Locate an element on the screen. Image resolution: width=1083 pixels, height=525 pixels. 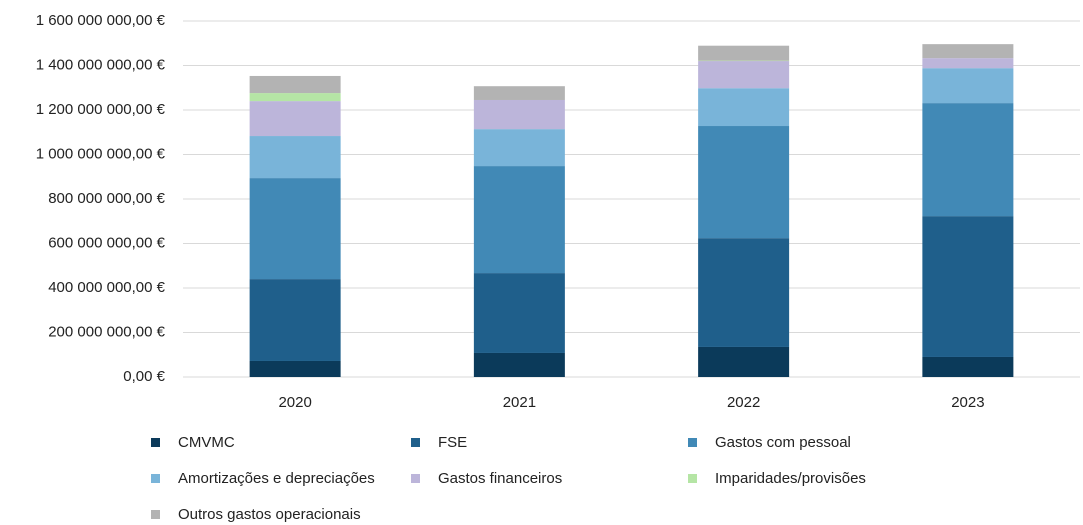
y-tick-label: 1 200 000 000,00 € is located at coordinates (101, 109).